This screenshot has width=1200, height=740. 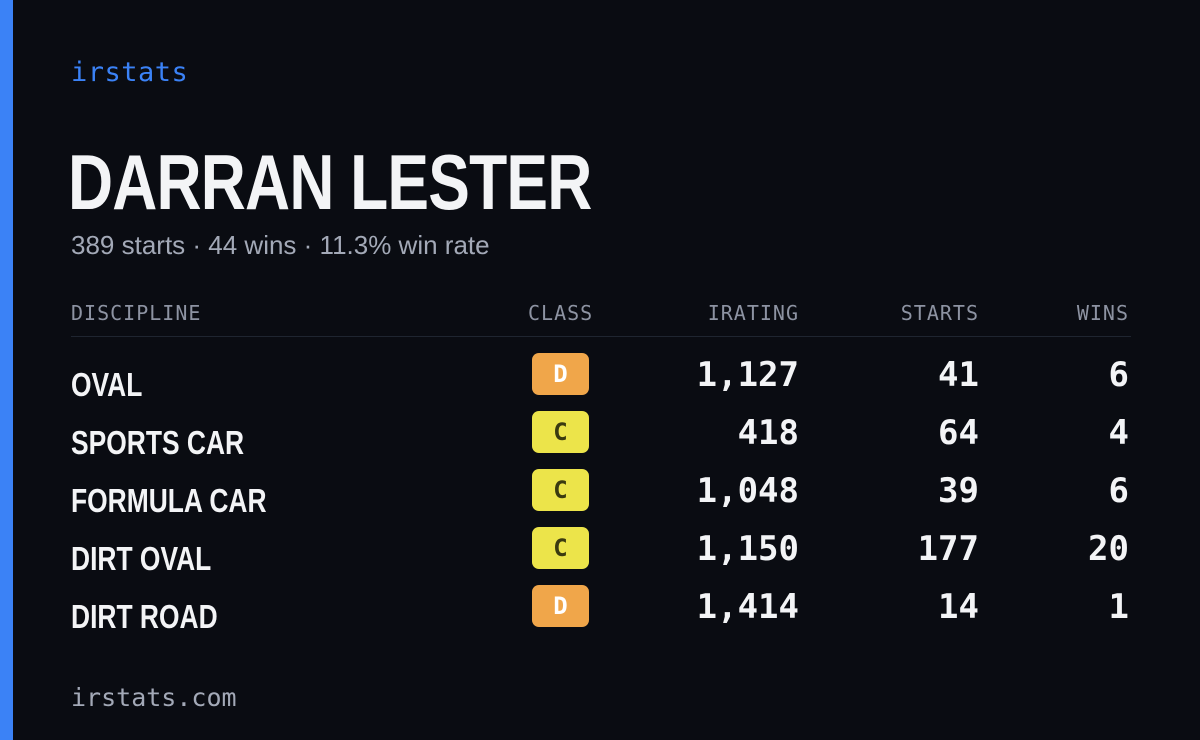 I want to click on table-row: DIRT OVAL C 1,150 177 20, so click(x=601, y=556).